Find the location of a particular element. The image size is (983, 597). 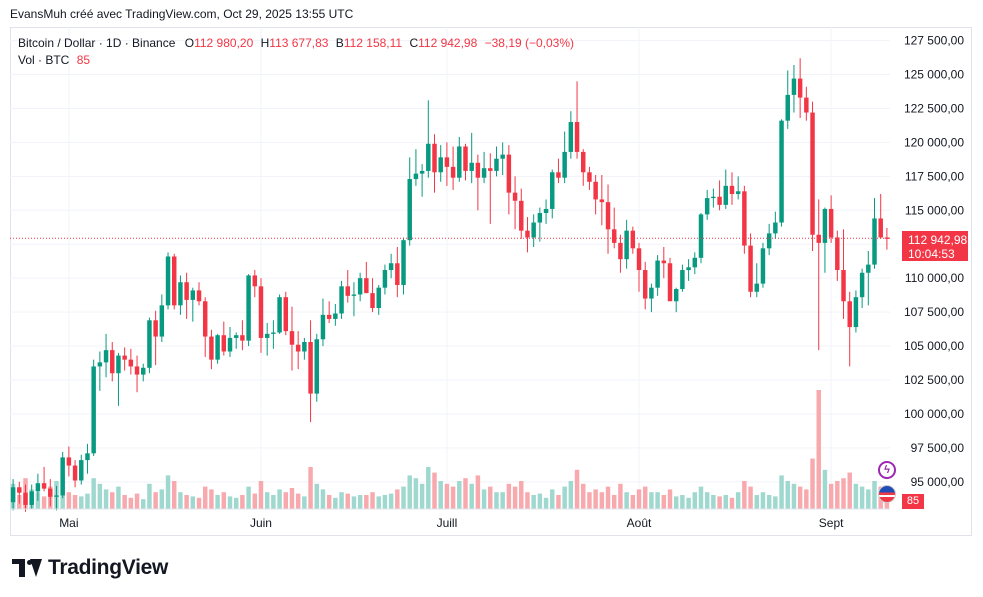

y-tick-label: 117 500,00 is located at coordinates (934, 176).